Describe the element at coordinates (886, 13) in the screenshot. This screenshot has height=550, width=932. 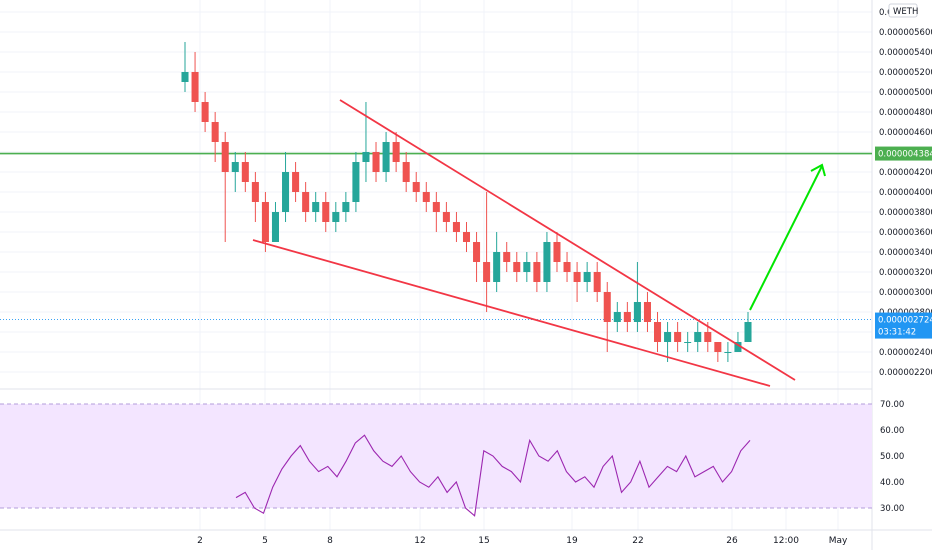
I see `price-tick-label: 0.0` at that location.